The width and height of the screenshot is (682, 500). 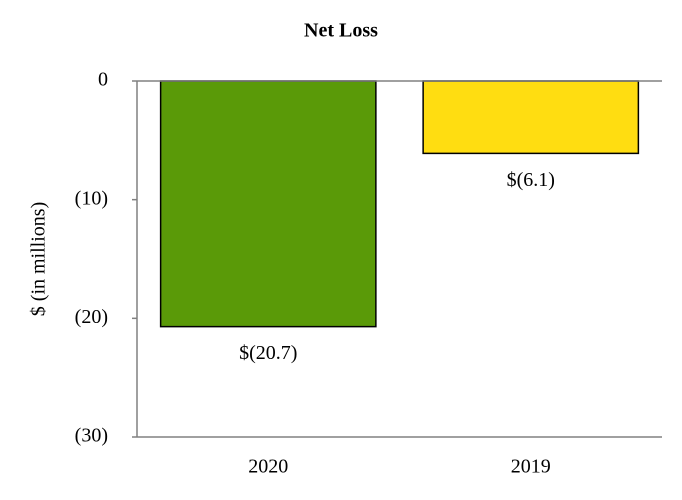 I want to click on y-tick-label: (30), so click(x=91, y=436).